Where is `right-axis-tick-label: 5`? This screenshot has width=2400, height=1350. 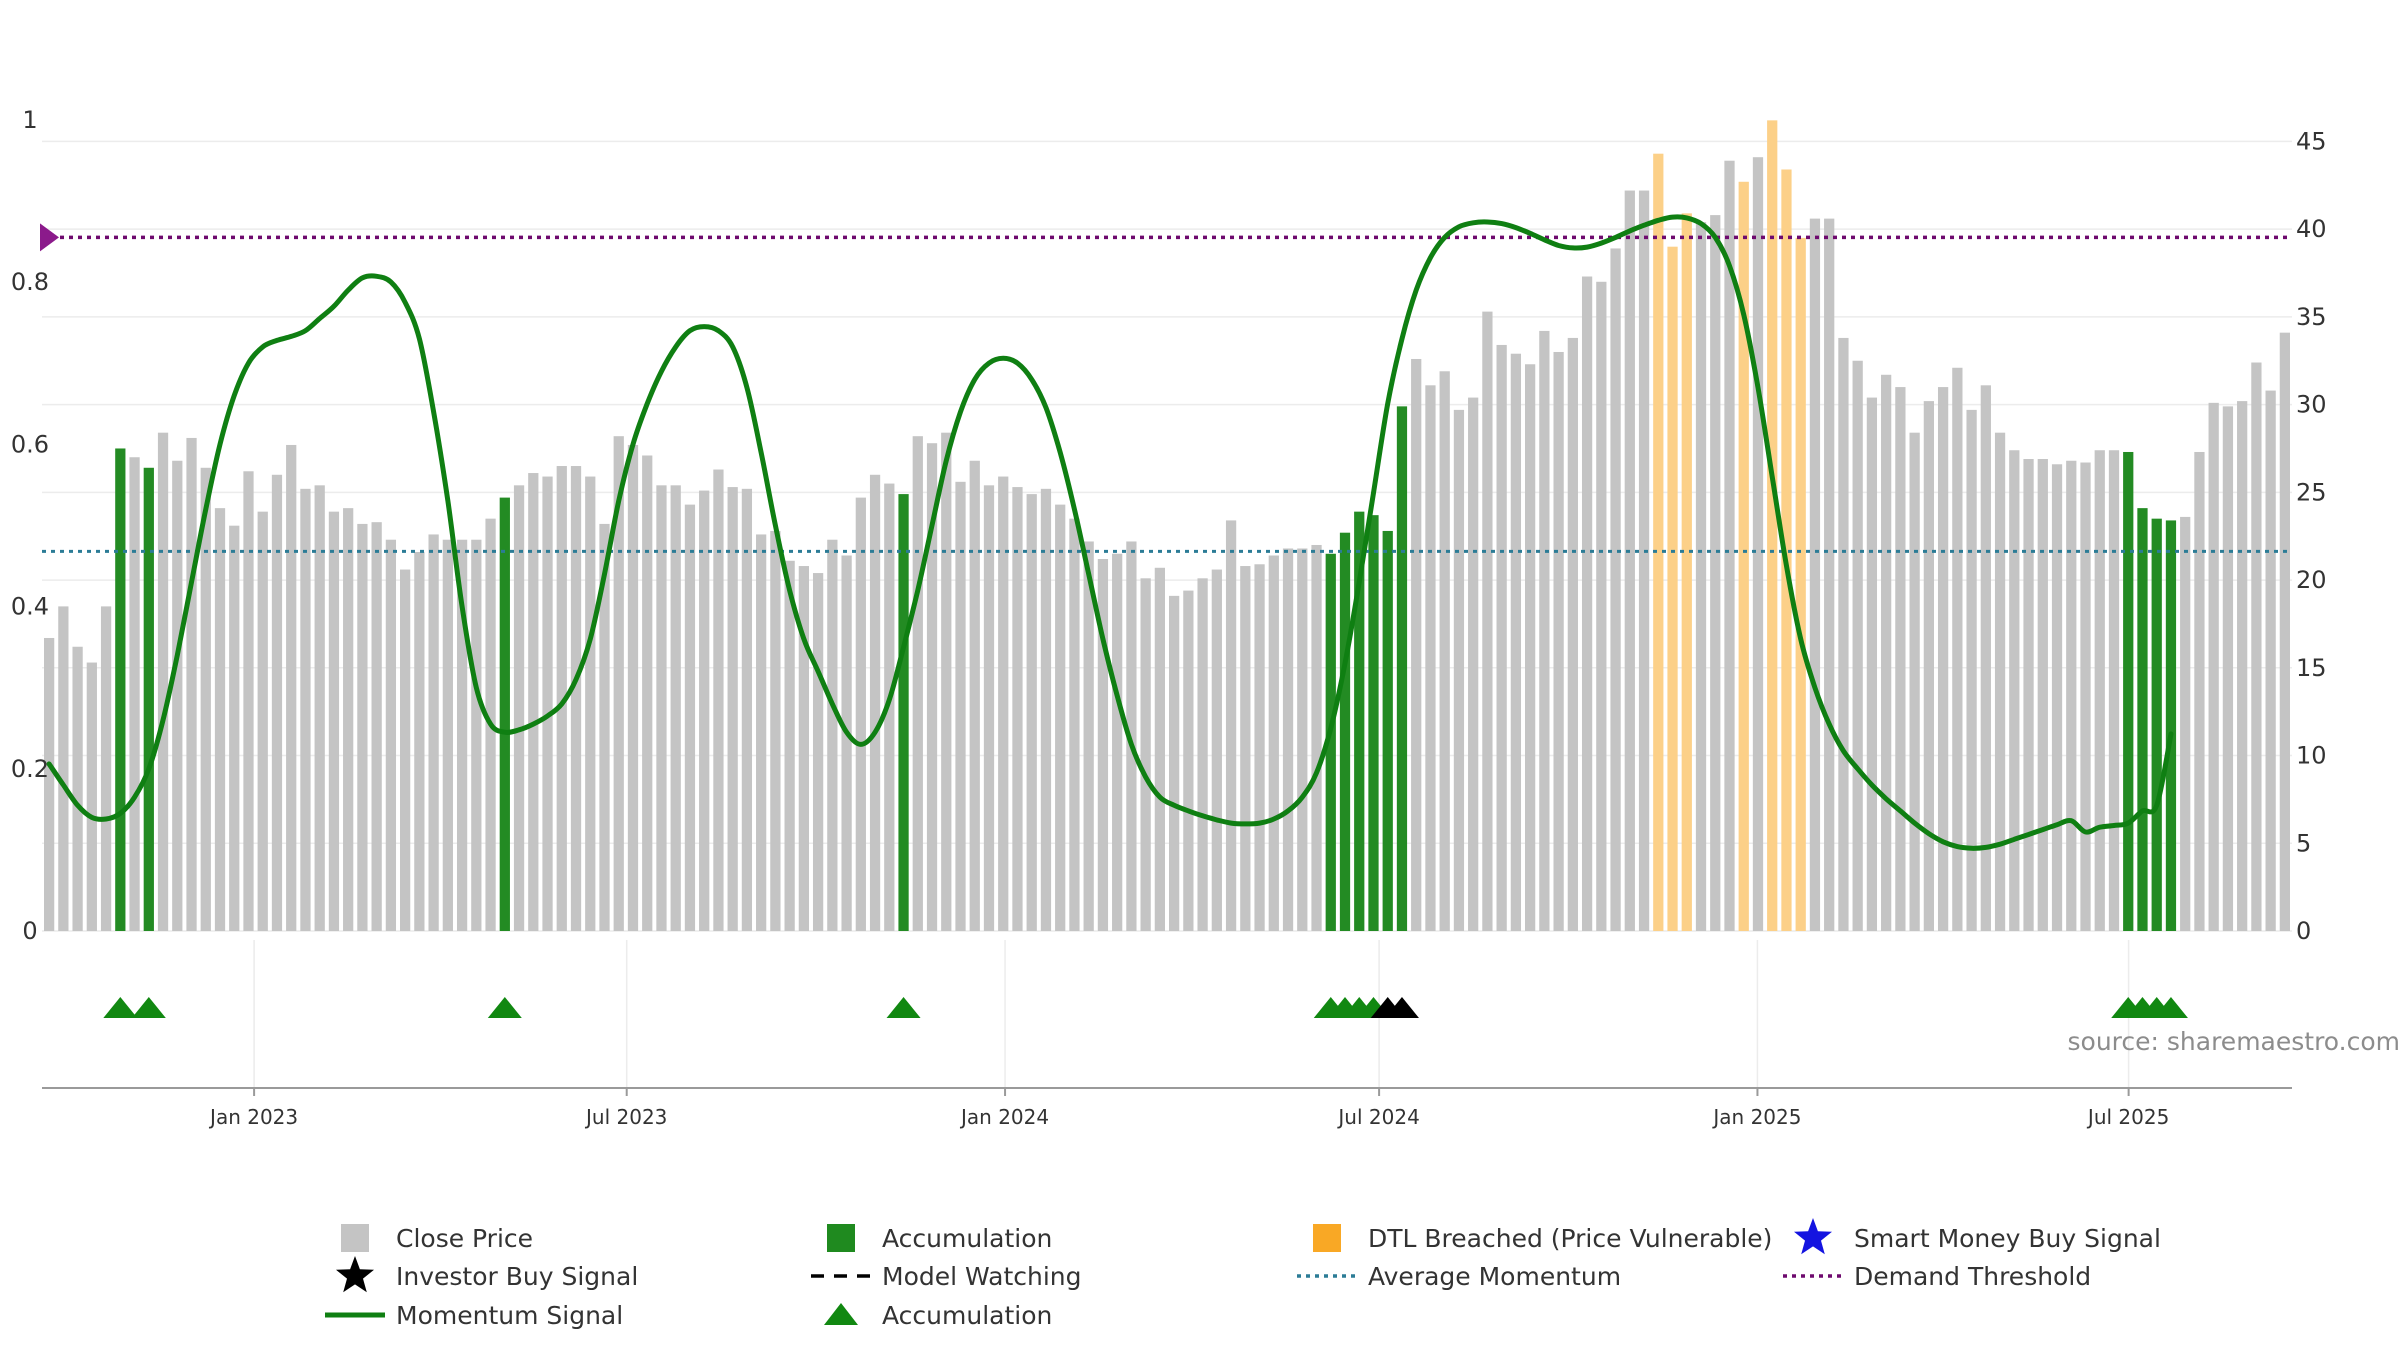
right-axis-tick-label: 5 is located at coordinates (2303, 843).